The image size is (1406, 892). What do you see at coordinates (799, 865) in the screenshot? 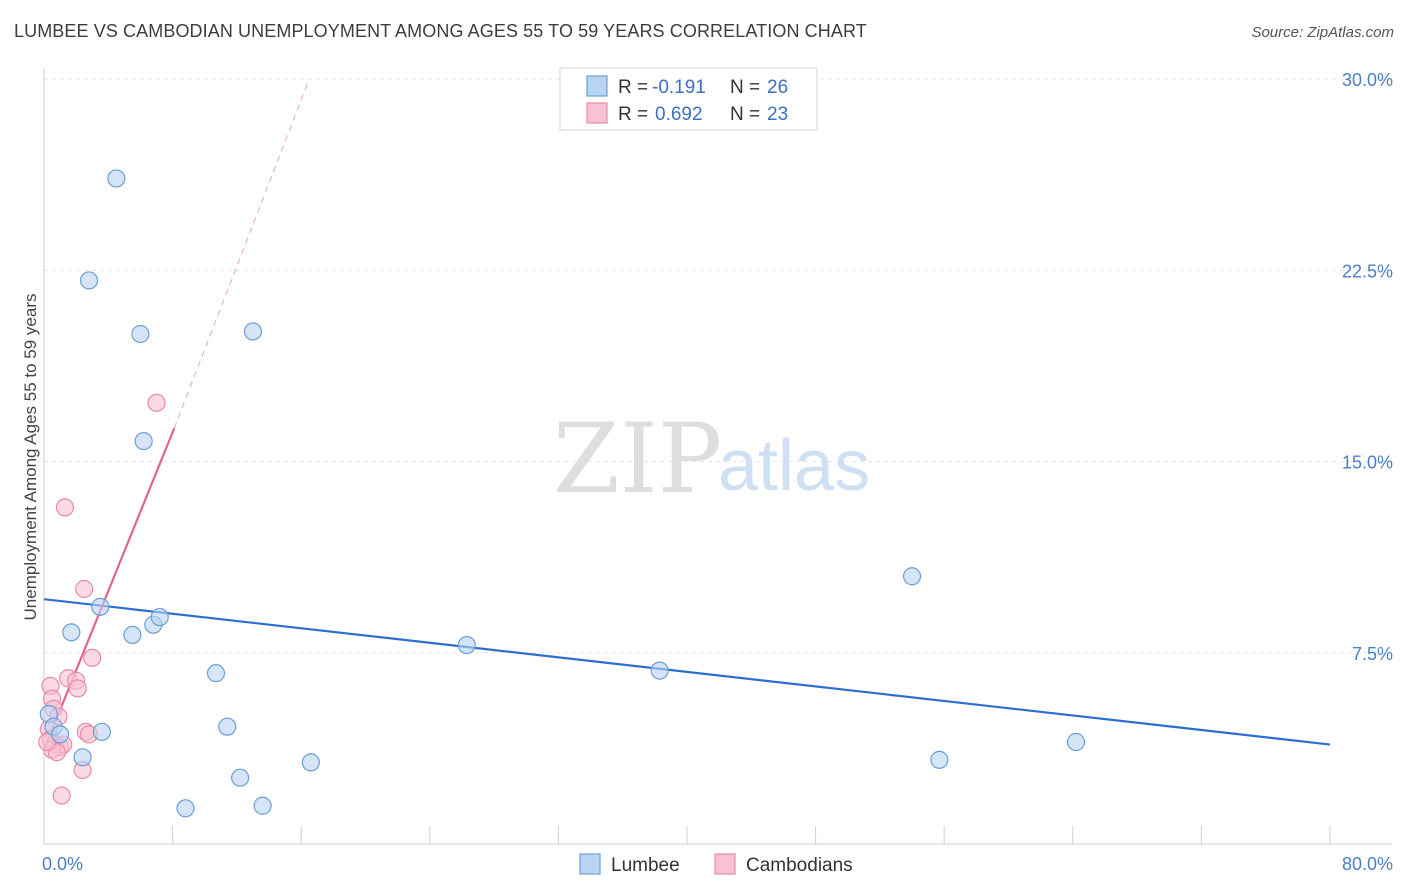
I see `series-legend-label-cambodians: Cambodians` at bounding box center [799, 865].